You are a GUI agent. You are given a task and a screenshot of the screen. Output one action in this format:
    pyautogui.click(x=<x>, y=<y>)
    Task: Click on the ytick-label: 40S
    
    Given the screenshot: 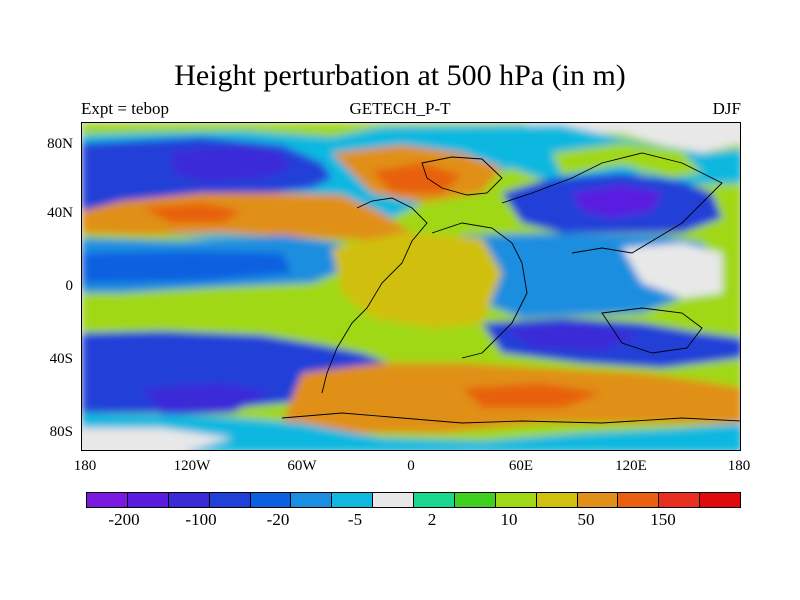 What is the action you would take?
    pyautogui.click(x=61, y=359)
    